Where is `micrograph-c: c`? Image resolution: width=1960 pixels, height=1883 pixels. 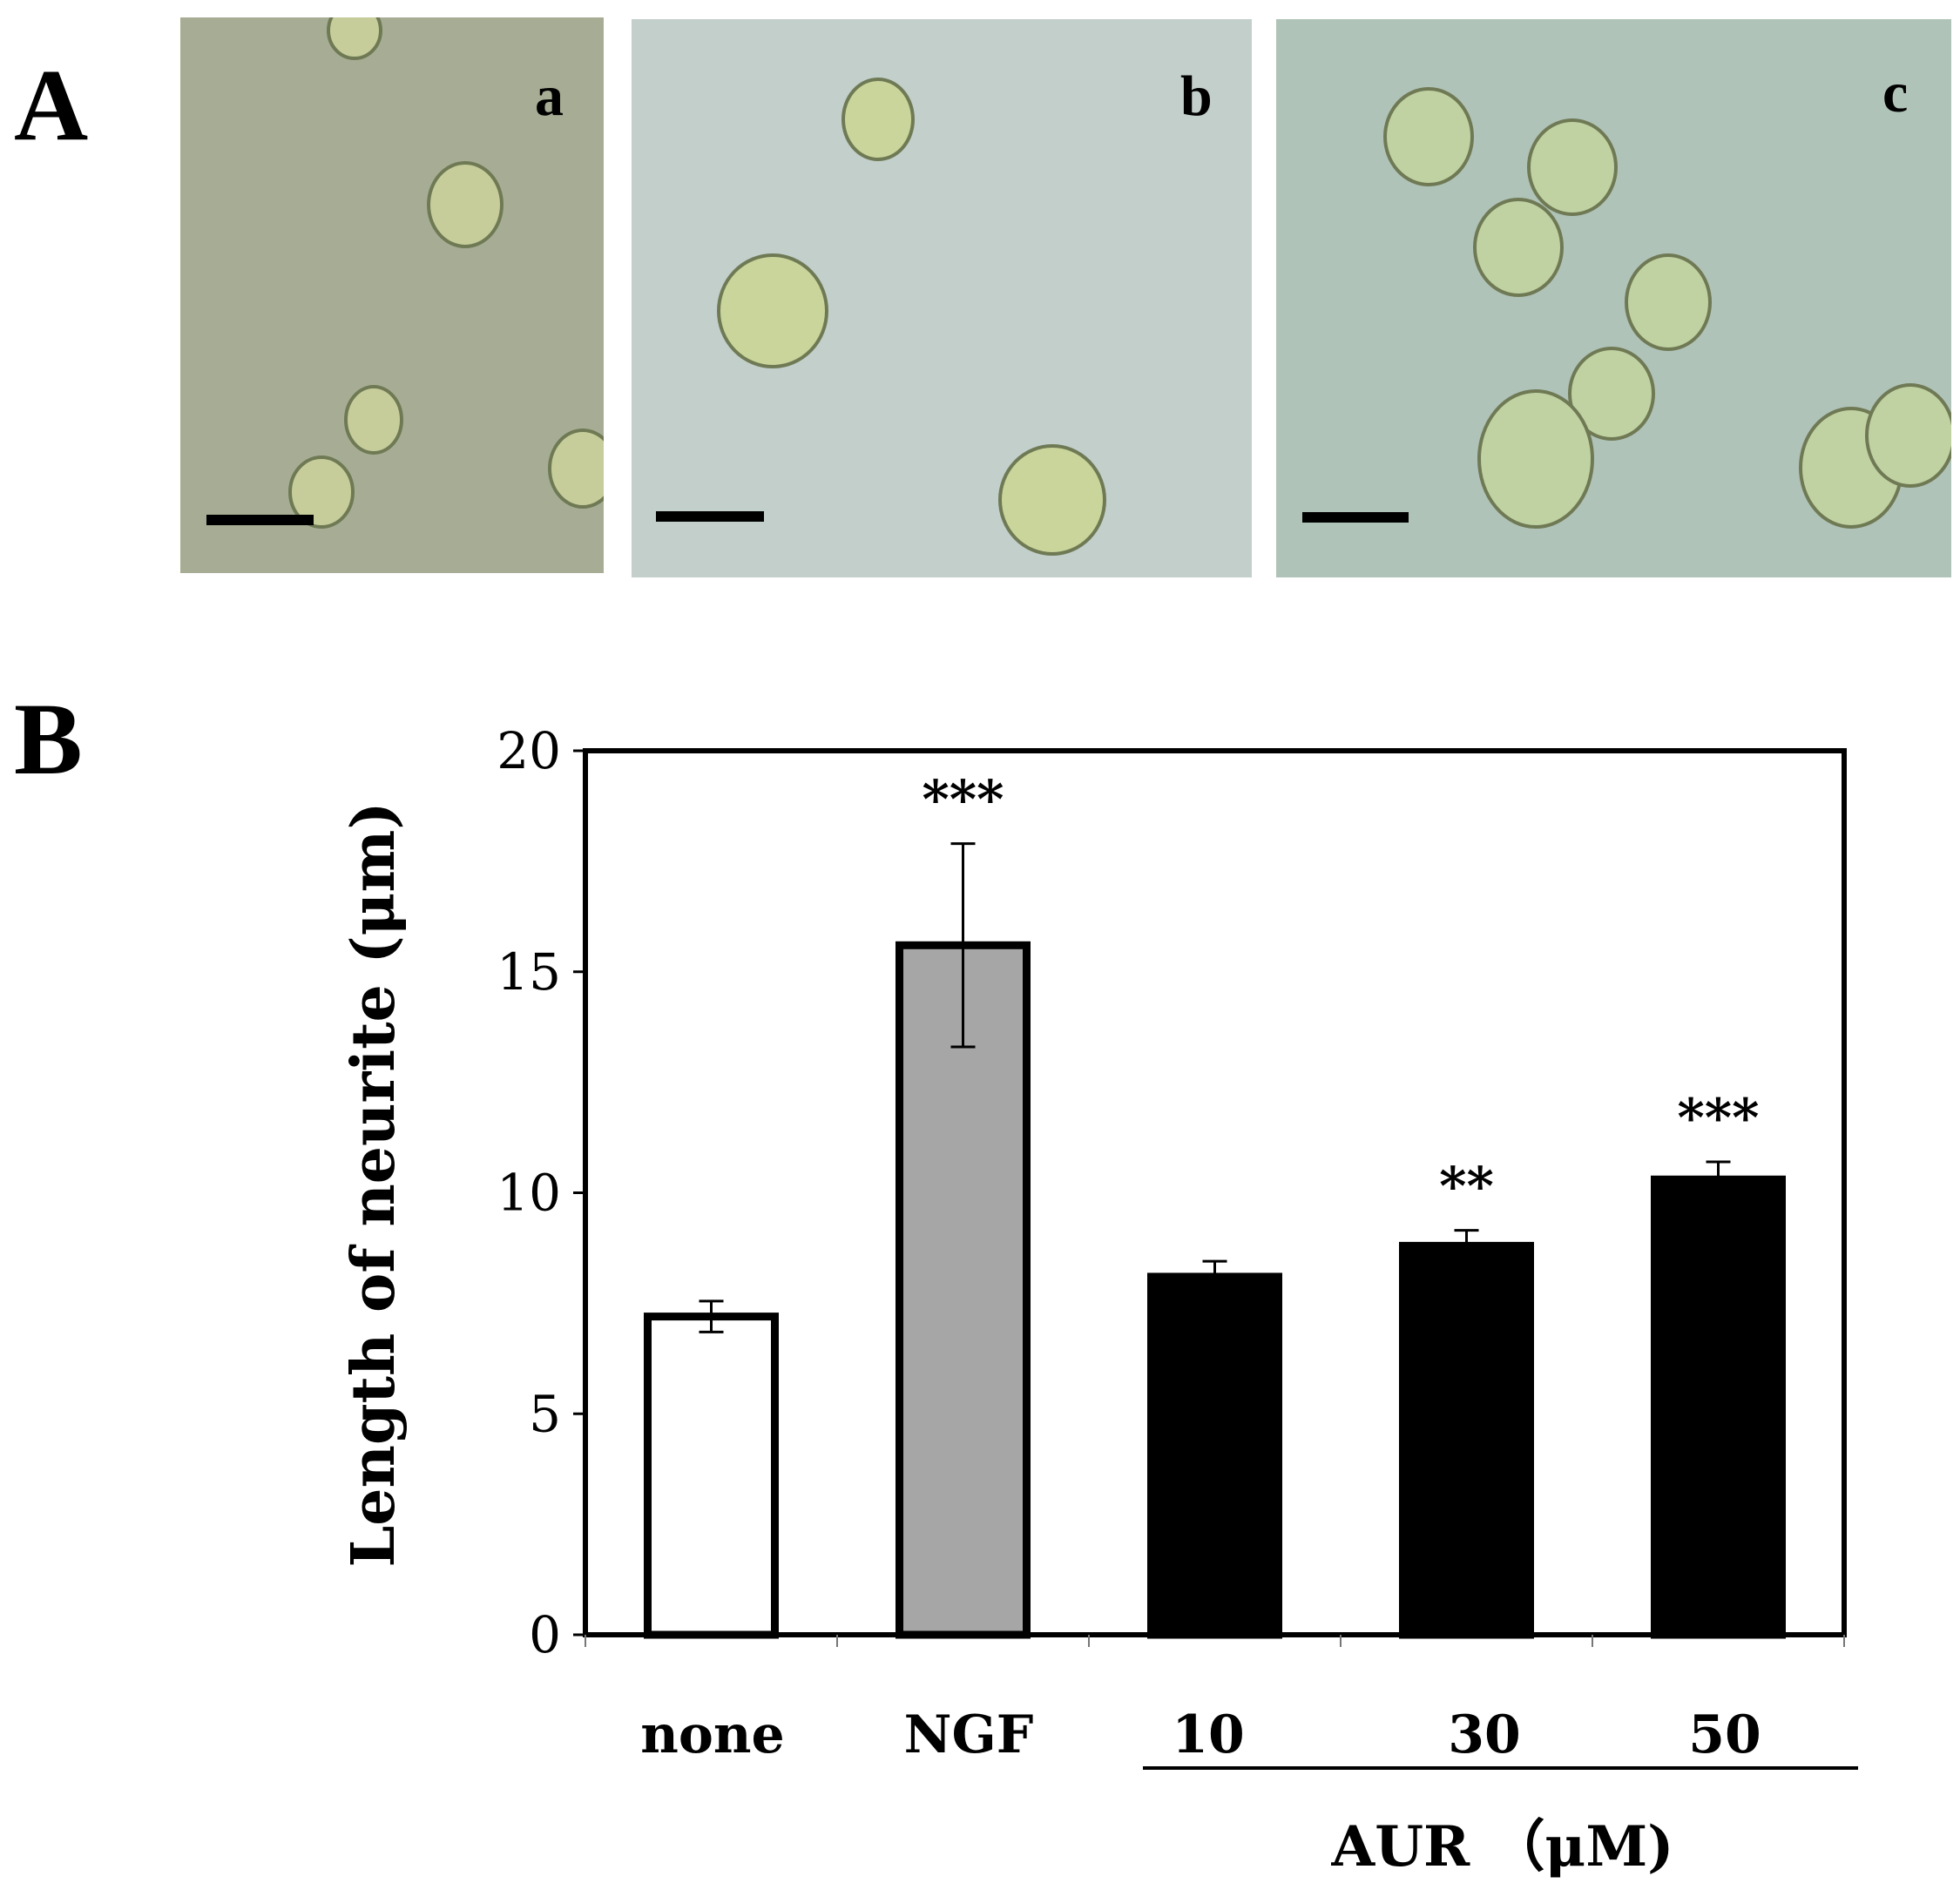
micrograph-c: c is located at coordinates (1614, 298).